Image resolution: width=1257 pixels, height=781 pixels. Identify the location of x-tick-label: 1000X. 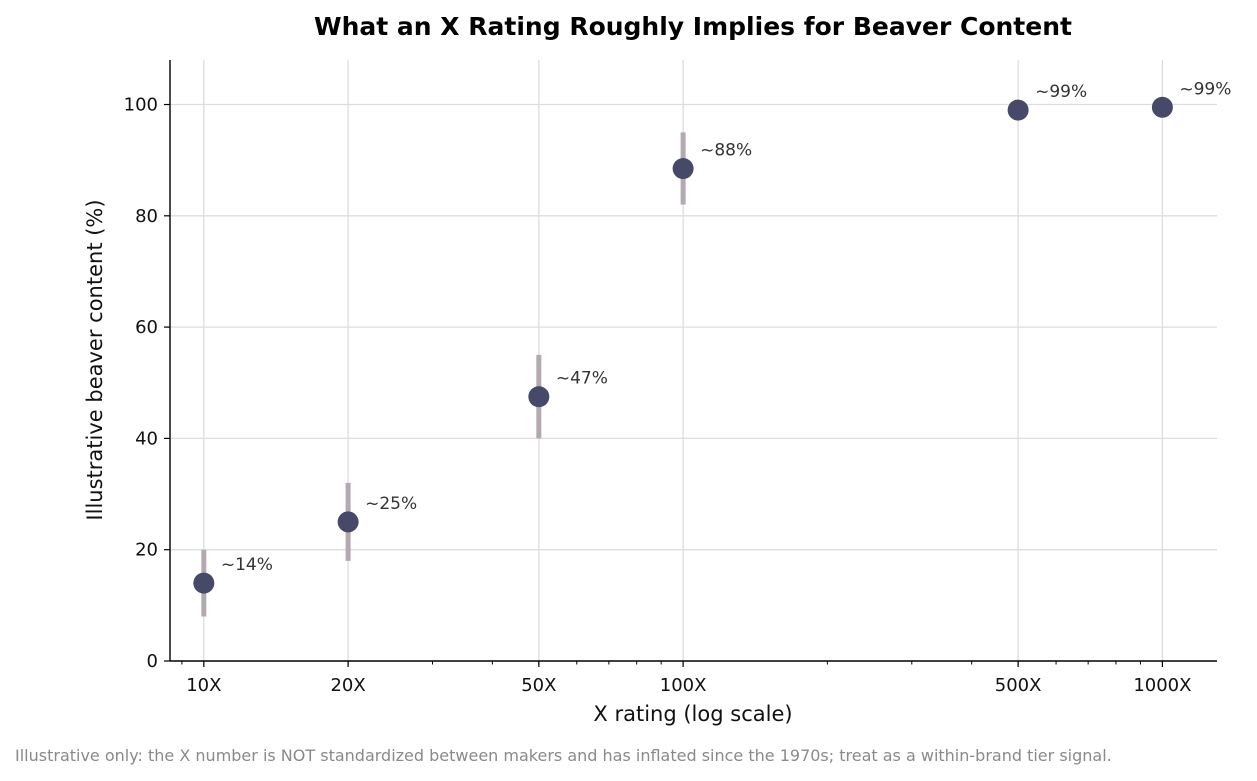
(1162, 685).